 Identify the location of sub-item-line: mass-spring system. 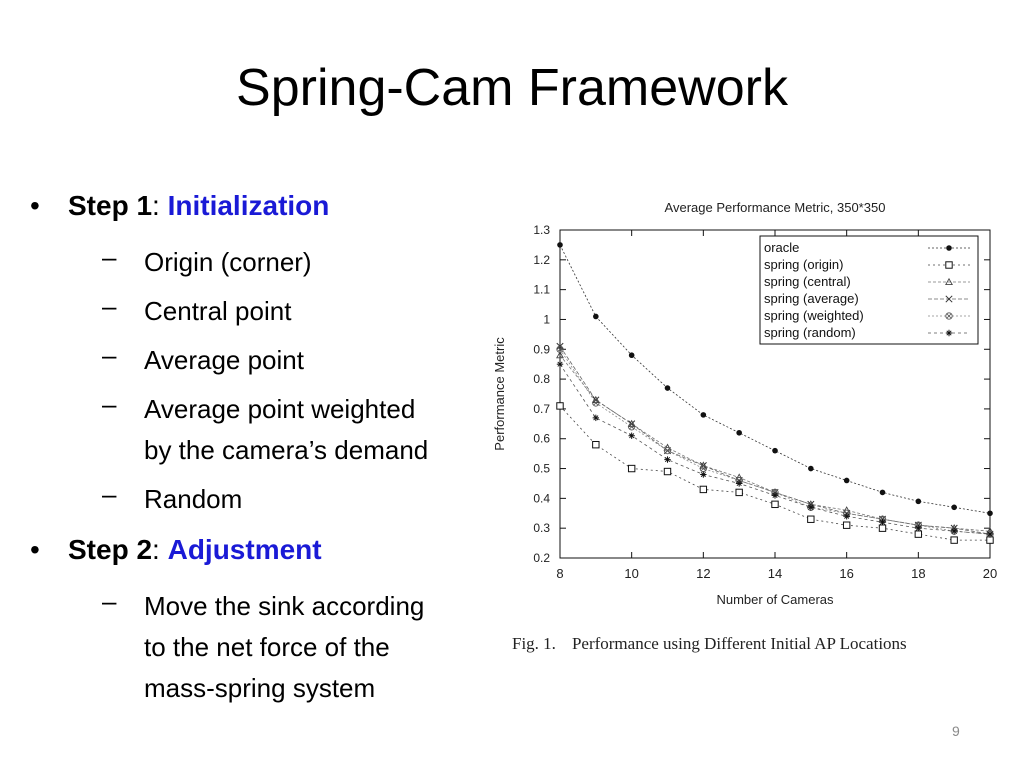
(260, 688).